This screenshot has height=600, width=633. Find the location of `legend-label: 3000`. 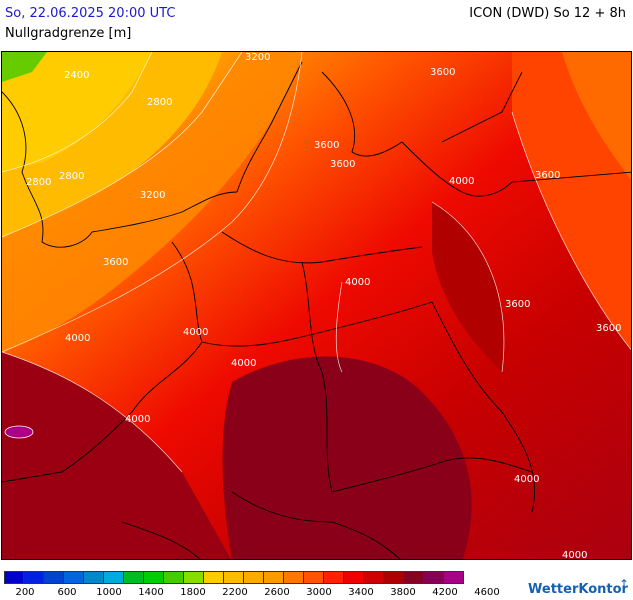

legend-label: 3000 is located at coordinates (319, 592).